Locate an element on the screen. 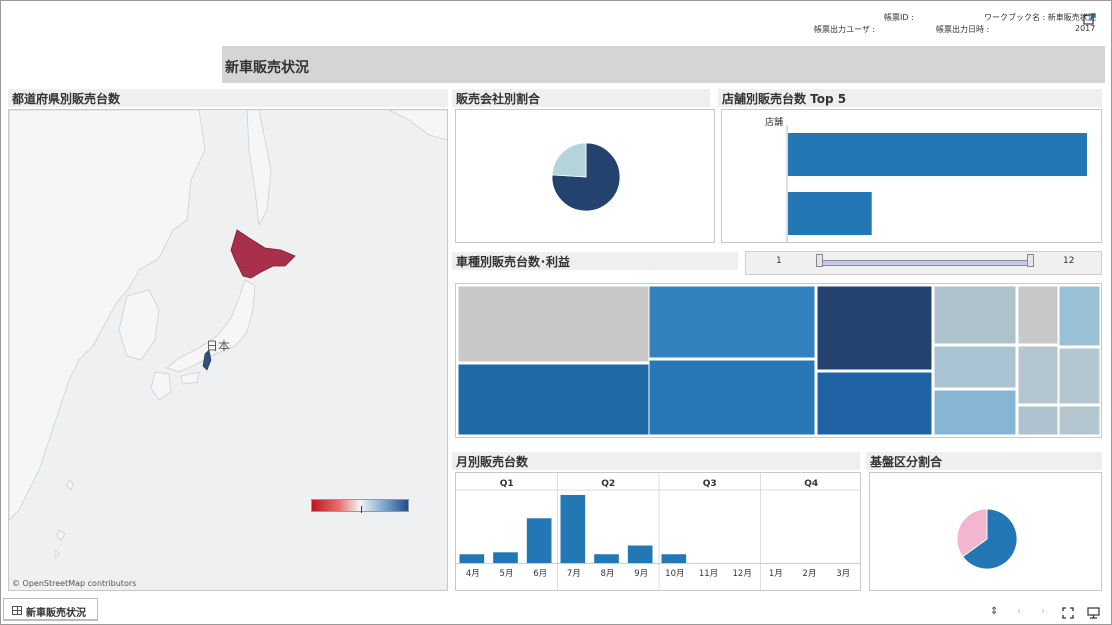  dashboard-title: 新車販売状況 is located at coordinates (267, 68).